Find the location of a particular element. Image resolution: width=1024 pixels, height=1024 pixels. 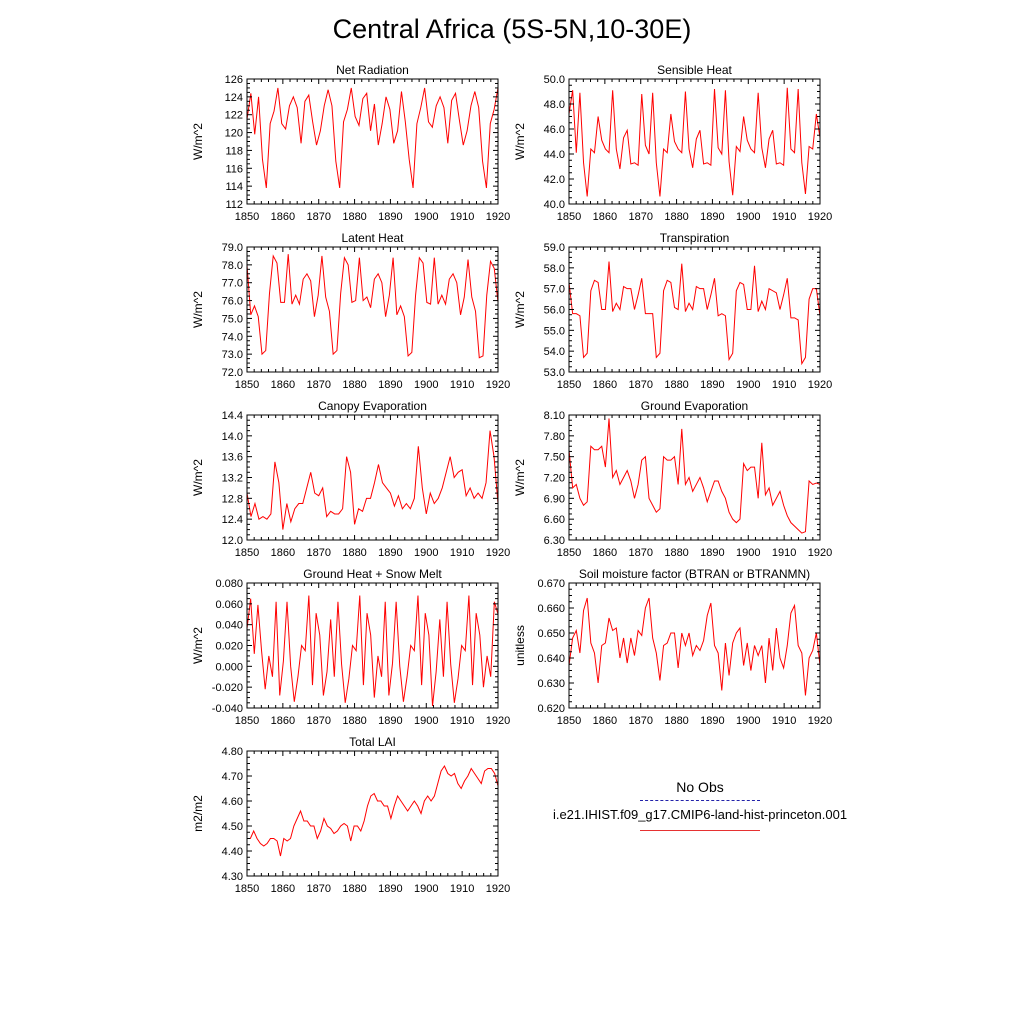

y-tick-label: 0.660 is located at coordinates (551, 609).